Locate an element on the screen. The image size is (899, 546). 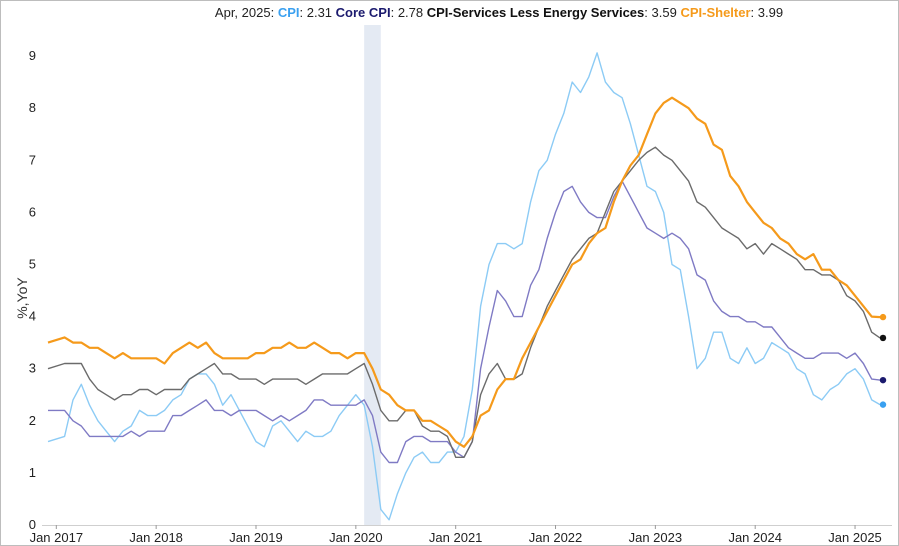
y-tick-label: 9 is located at coordinates (32, 55).